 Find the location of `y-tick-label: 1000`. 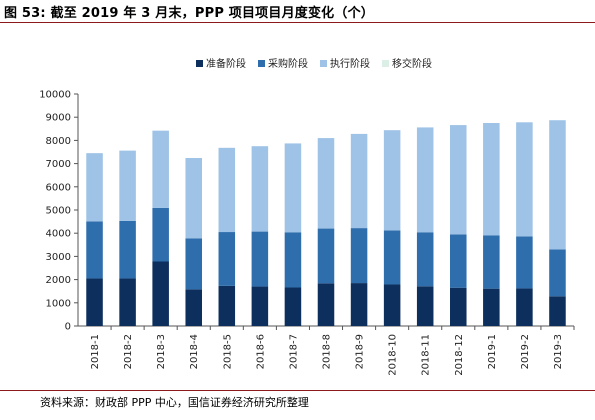

y-tick-label: 1000 is located at coordinates (58, 303).